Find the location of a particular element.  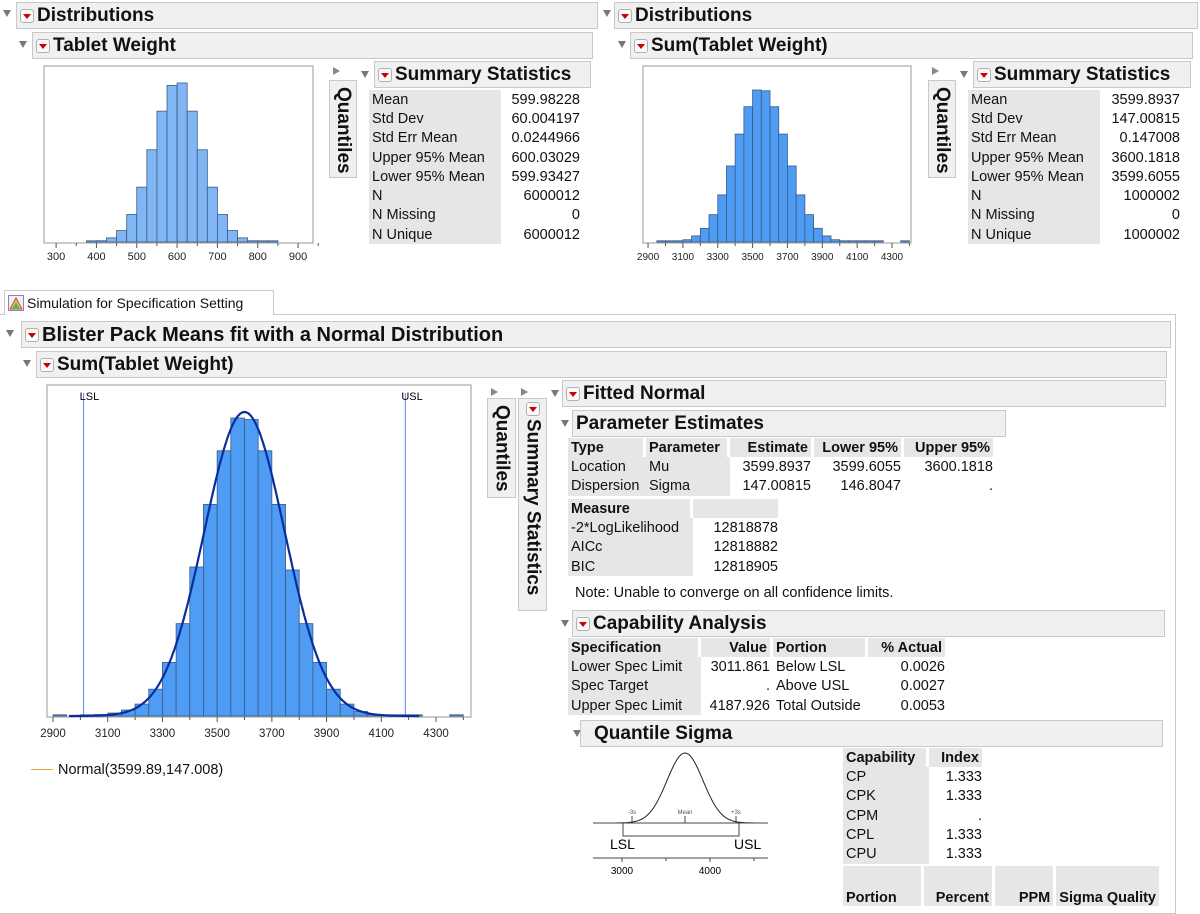

tick-label: 3100 is located at coordinates (108, 734).